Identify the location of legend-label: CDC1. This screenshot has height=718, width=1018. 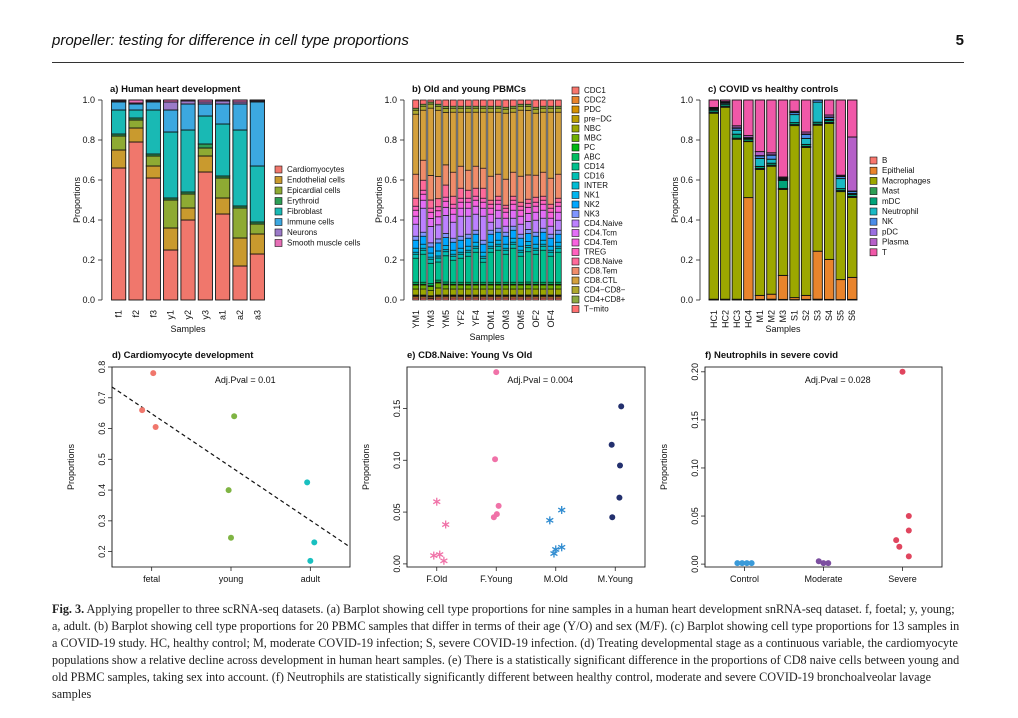
(595, 90).